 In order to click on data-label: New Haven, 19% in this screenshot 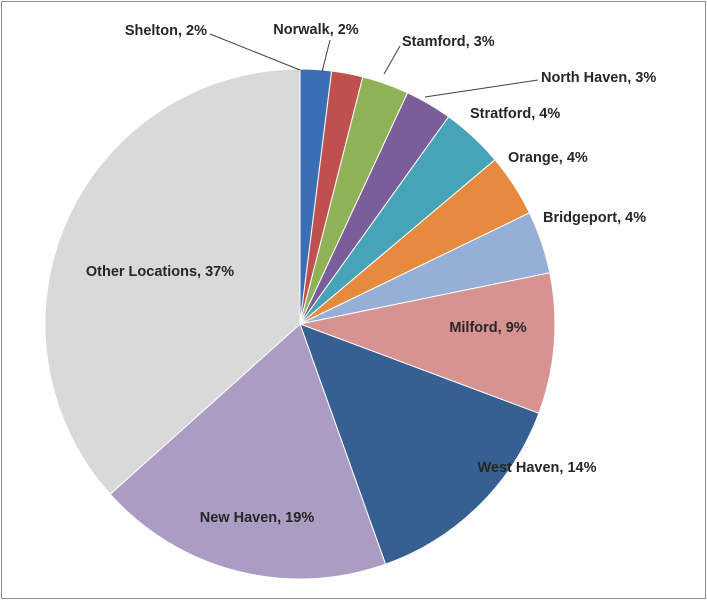, I will do `click(257, 518)`.